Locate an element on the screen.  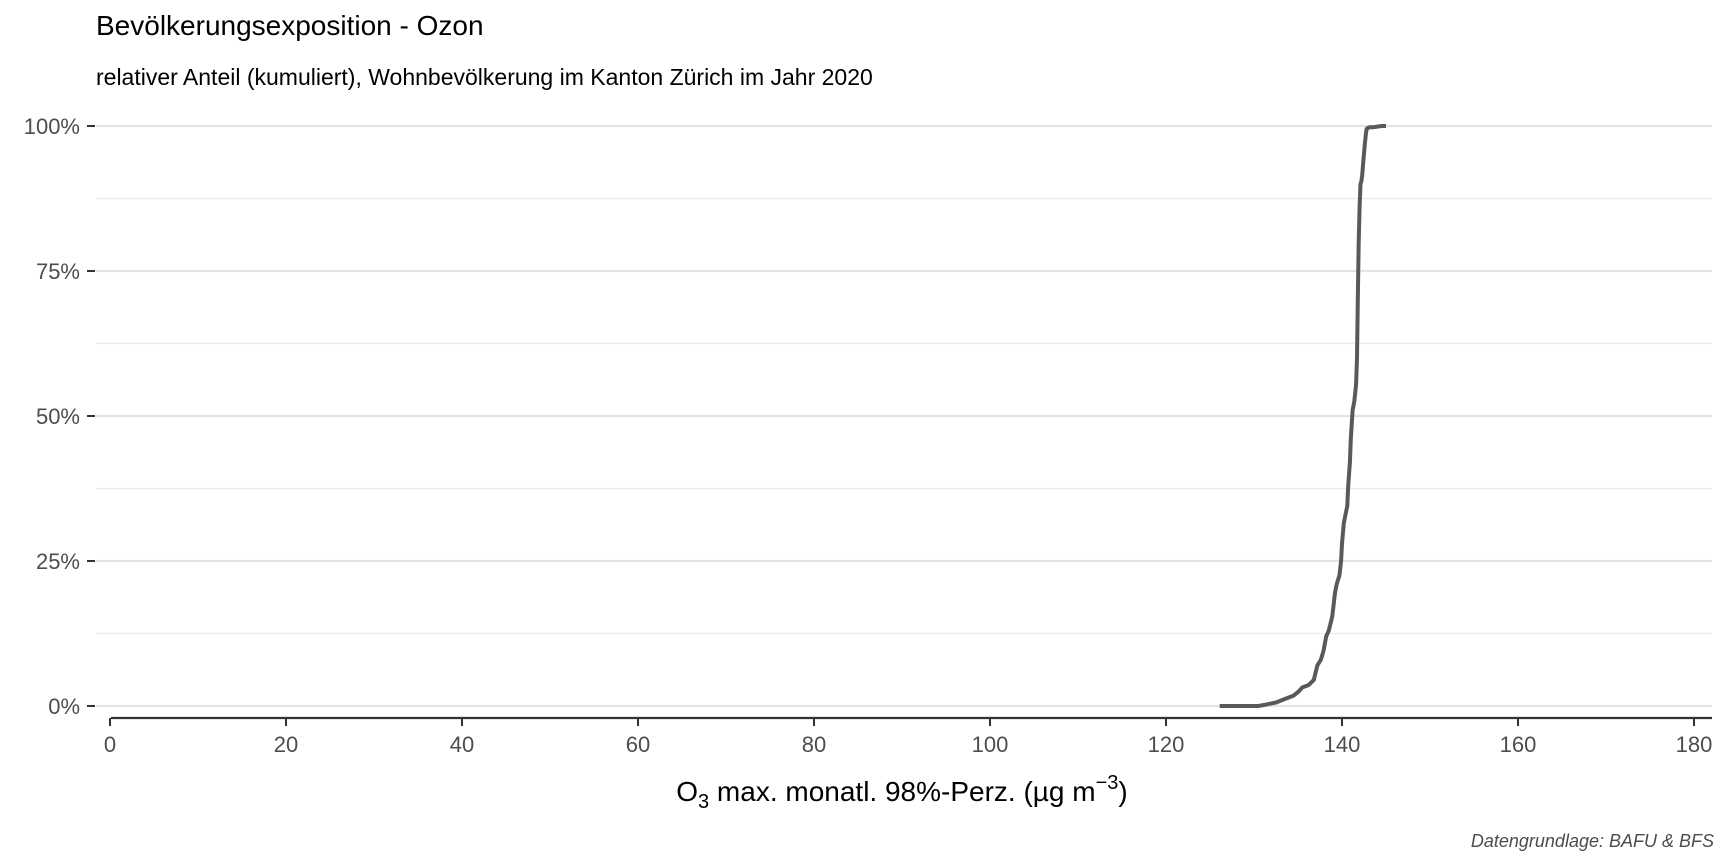
x-axis-title-middle: max. monatl. 98%-Perz. (µg m is located at coordinates (902, 791).